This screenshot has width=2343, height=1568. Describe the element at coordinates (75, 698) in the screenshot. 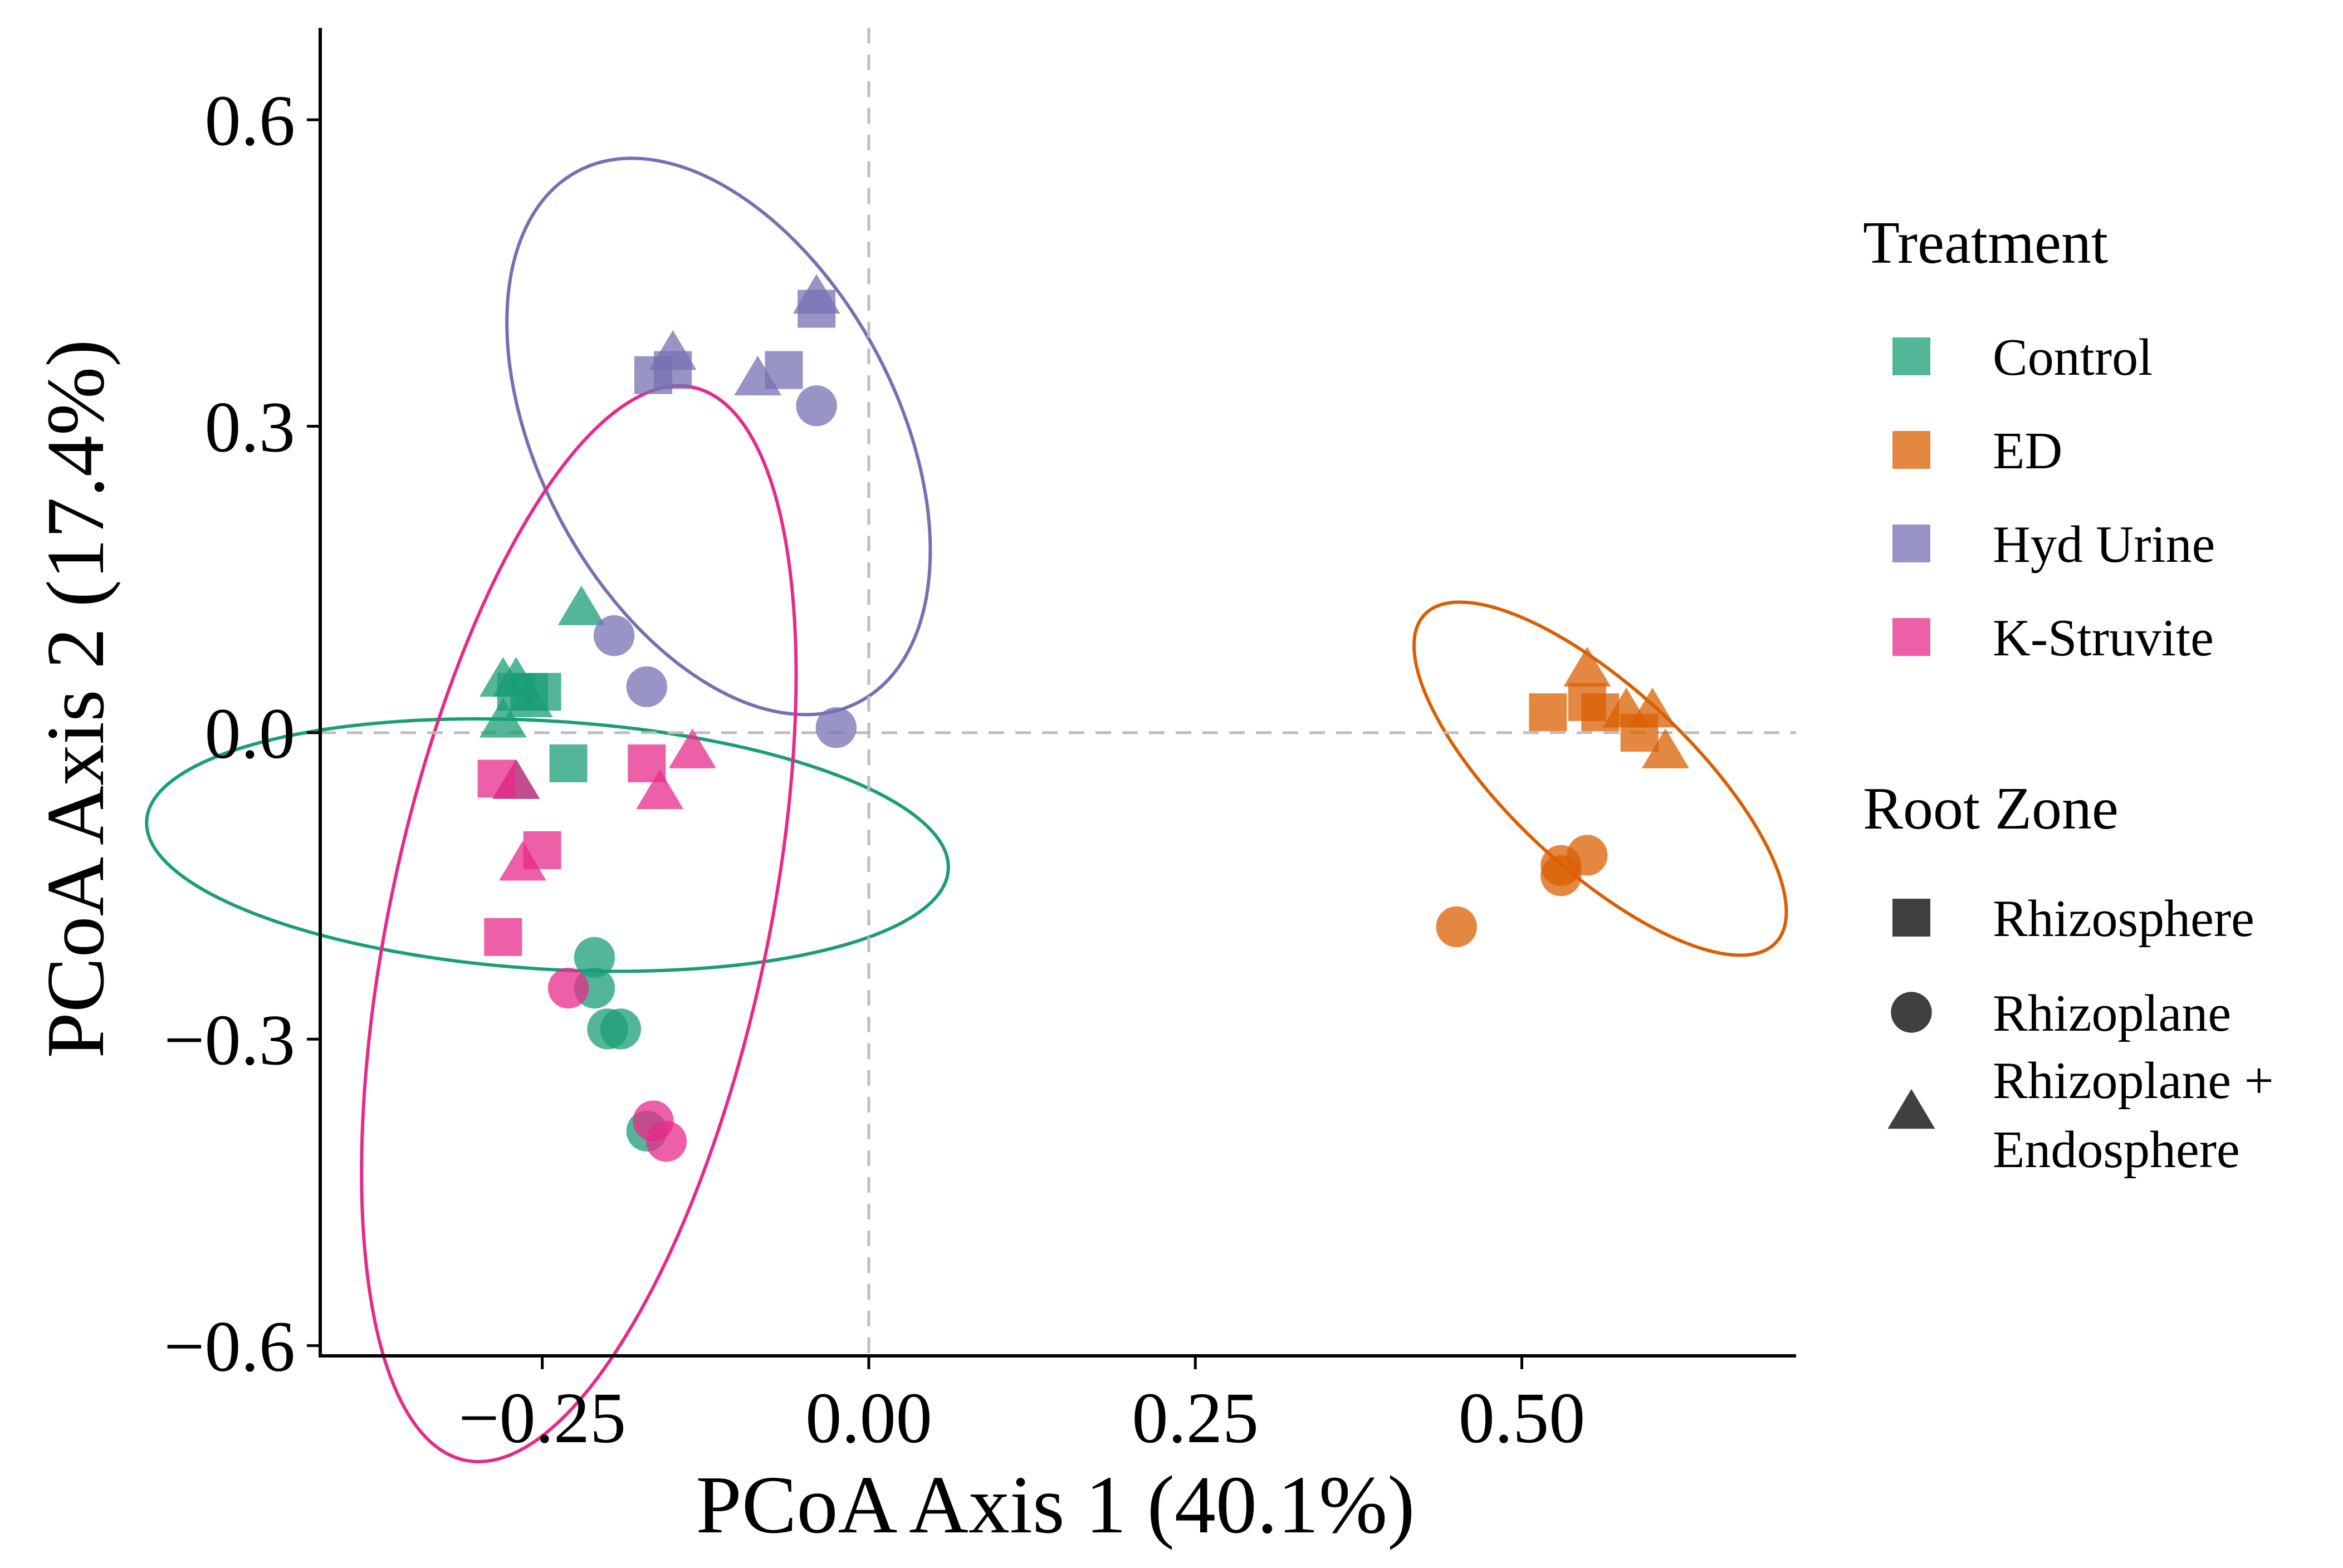

I see `y-axis-title: PCoA Axis 2 (17.4%)` at that location.